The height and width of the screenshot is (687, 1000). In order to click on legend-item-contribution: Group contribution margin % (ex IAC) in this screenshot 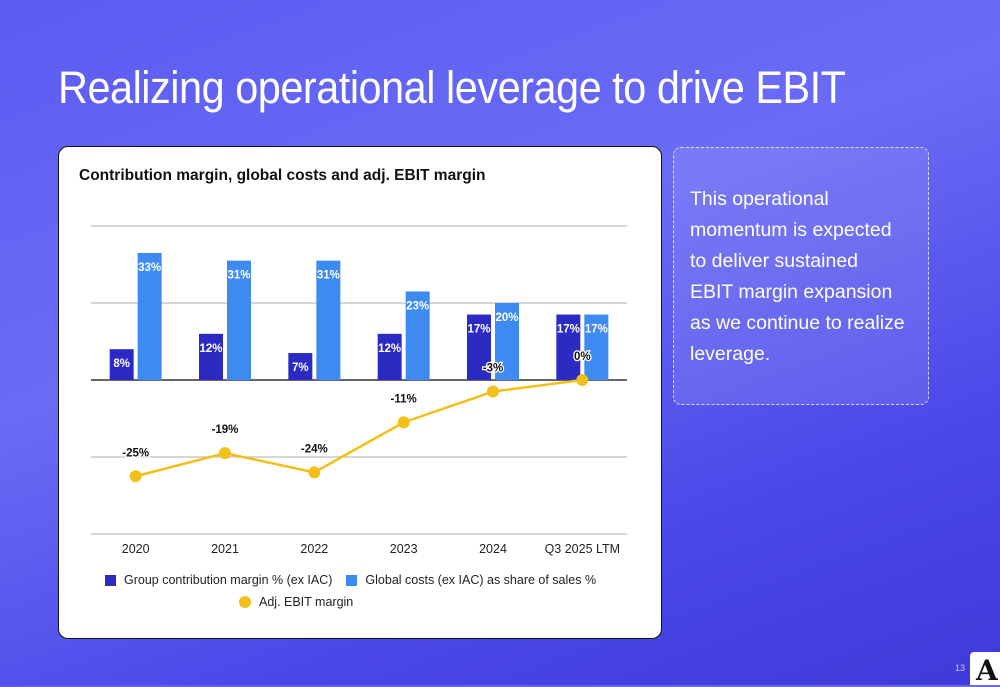, I will do `click(218, 580)`.